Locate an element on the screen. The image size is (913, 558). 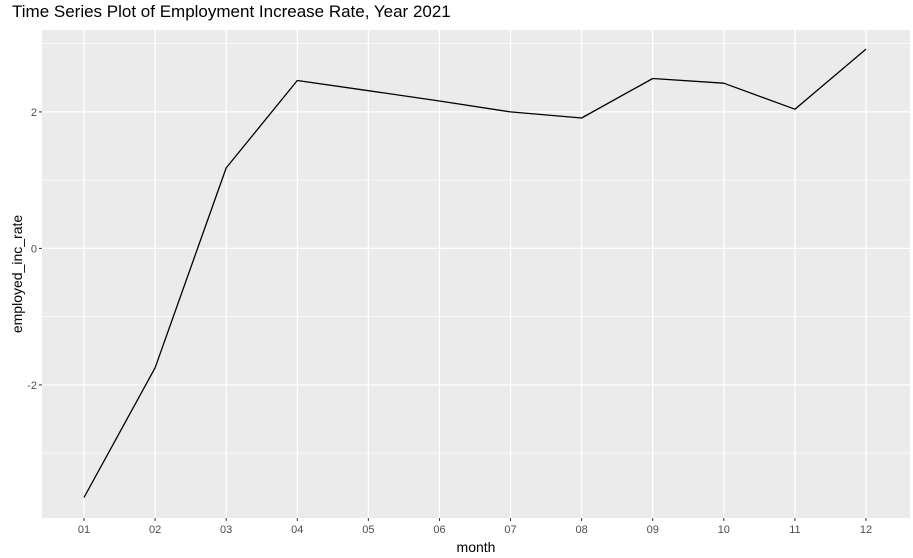
x-tick-label: 02 is located at coordinates (155, 530).